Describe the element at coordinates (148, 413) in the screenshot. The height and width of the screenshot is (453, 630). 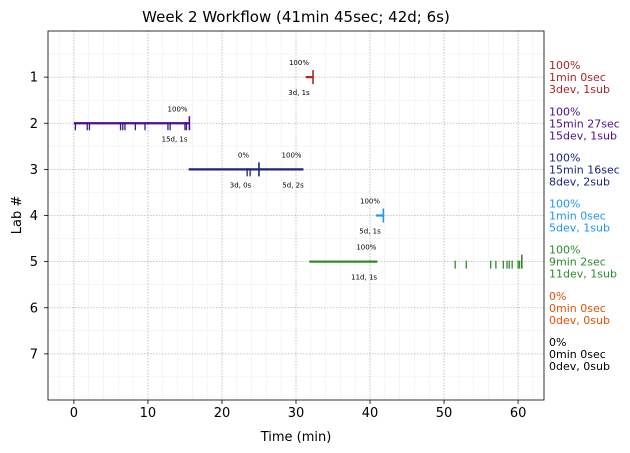
I see `x-tick-label: 10` at that location.